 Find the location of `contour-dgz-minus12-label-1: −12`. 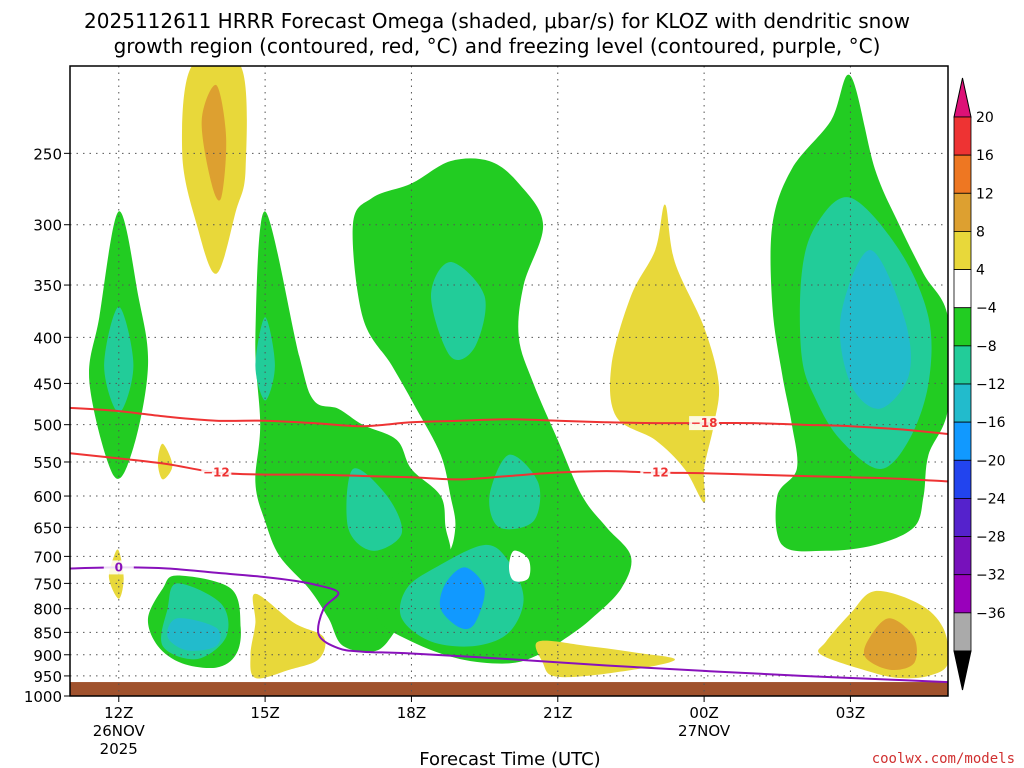

contour-dgz-minus12-label-1: −12 is located at coordinates (655, 473).